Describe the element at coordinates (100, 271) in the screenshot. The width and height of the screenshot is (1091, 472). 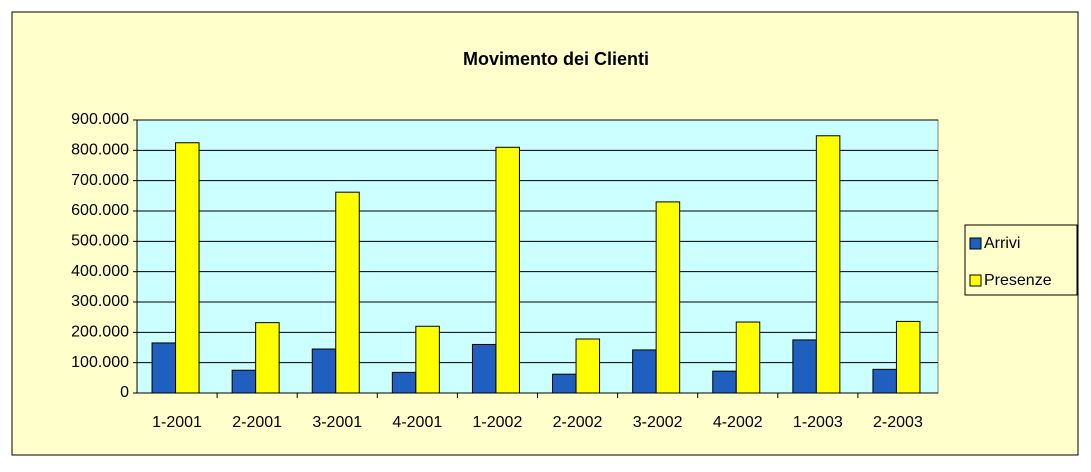
I see `y-tick-label: 400.000` at that location.